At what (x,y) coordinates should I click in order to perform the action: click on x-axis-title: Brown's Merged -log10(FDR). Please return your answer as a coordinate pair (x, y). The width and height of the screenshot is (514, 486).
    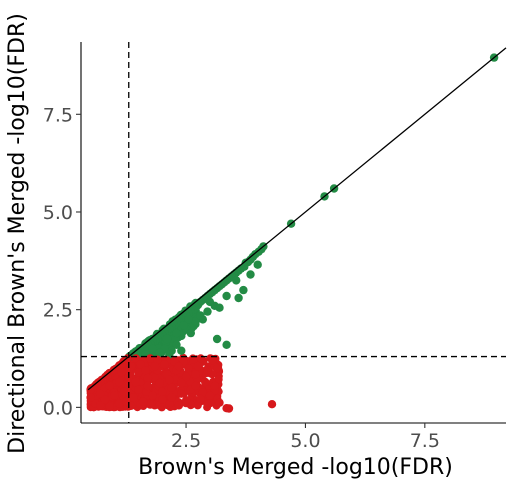
    Looking at the image, I should click on (295, 467).